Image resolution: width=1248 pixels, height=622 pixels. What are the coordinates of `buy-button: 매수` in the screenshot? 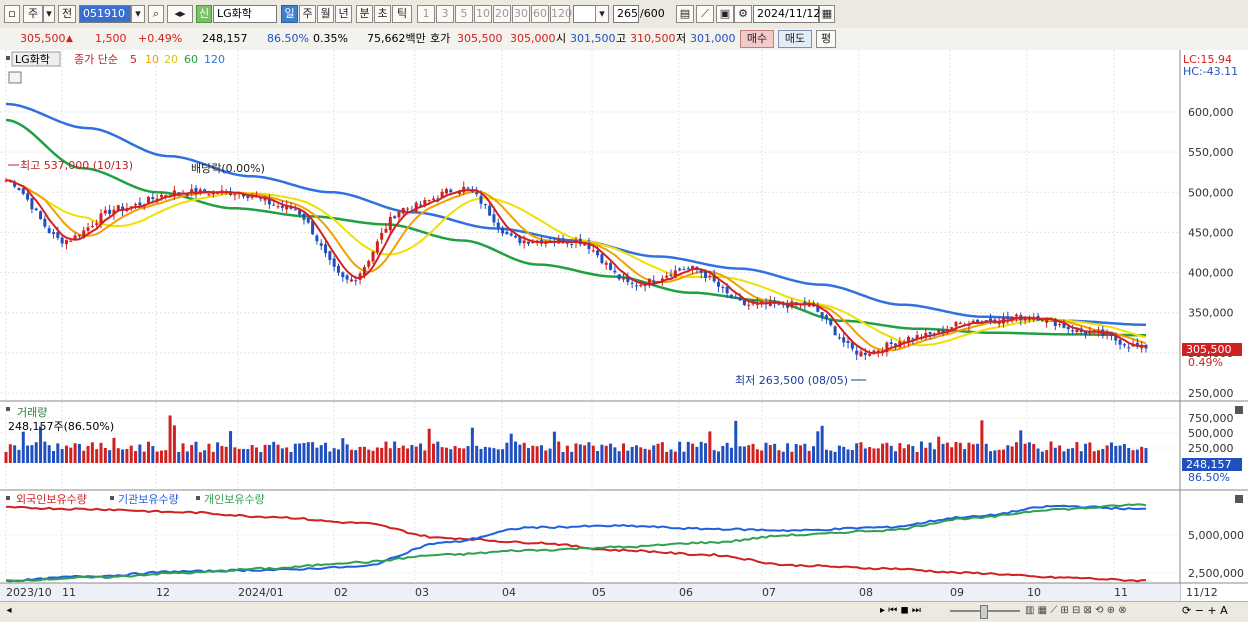 It's located at (757, 39).